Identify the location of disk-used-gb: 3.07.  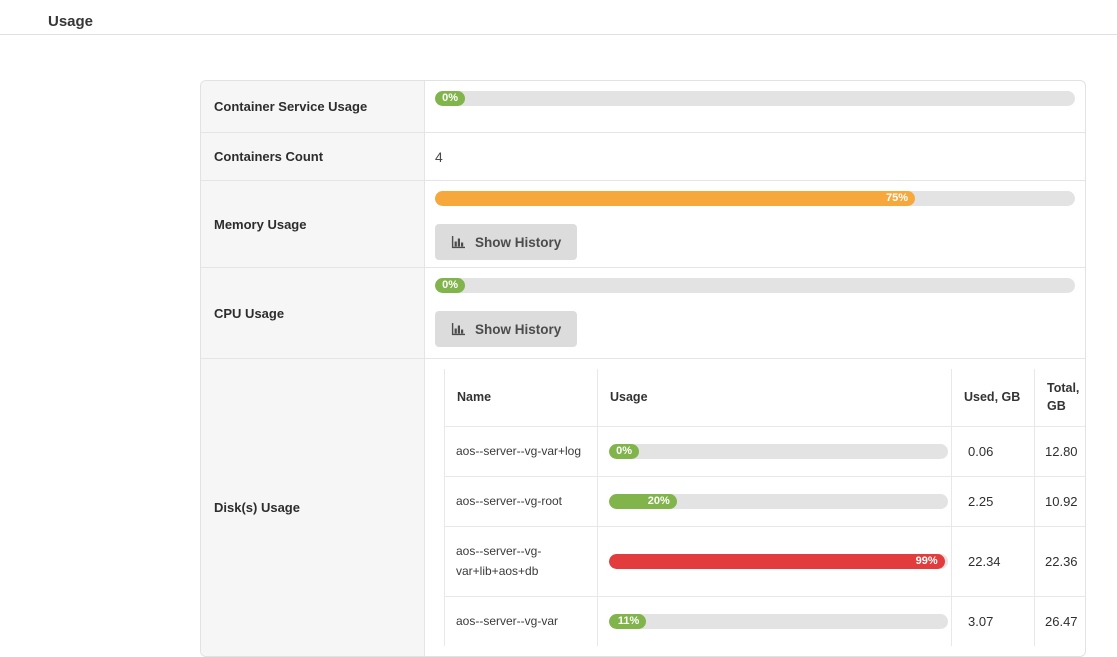
(993, 621).